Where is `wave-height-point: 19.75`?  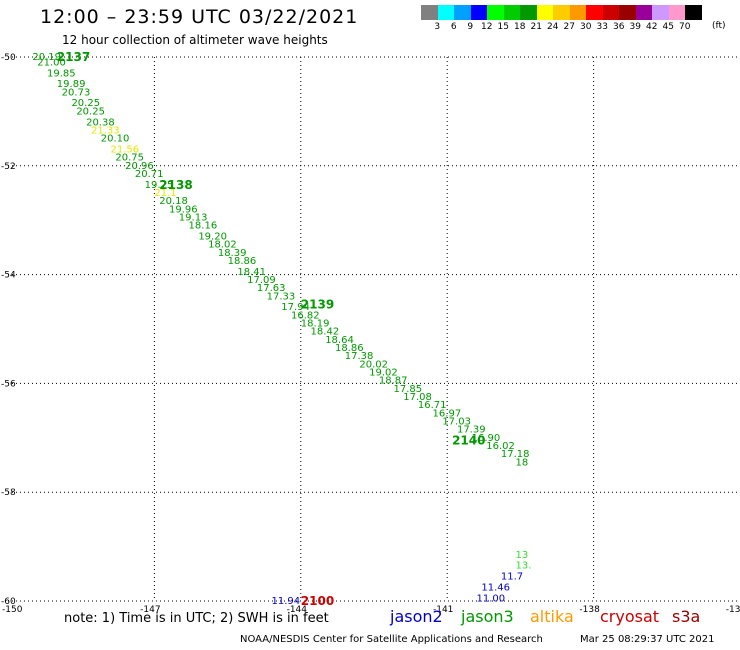
wave-height-point: 19.75 is located at coordinates (159, 185).